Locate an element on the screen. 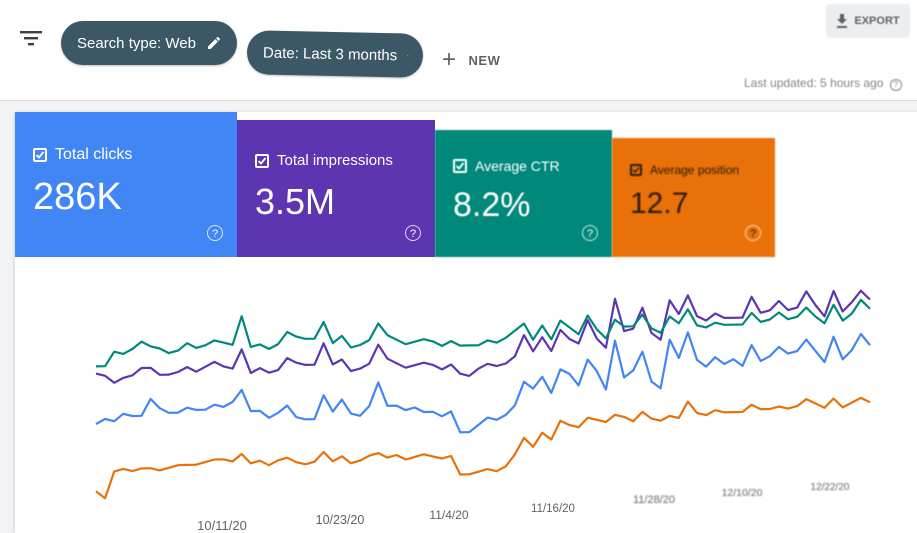 The image size is (917, 533). metric-card-average-ctr: Average CTR 8.2% ? is located at coordinates (523, 193).